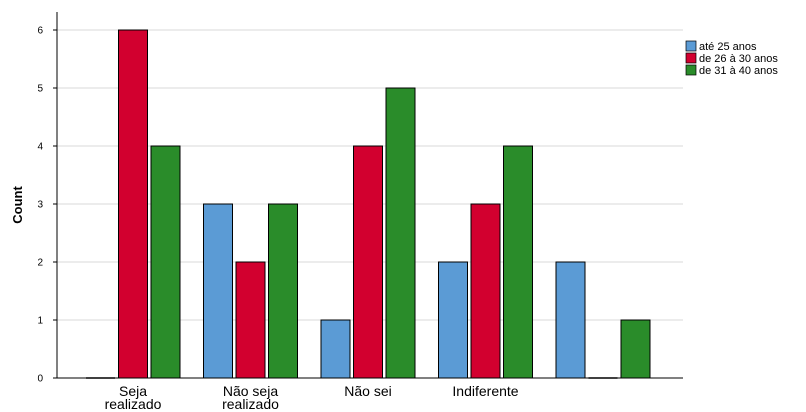 This screenshot has height=412, width=806. I want to click on y-tick-label: 5, so click(40, 89).